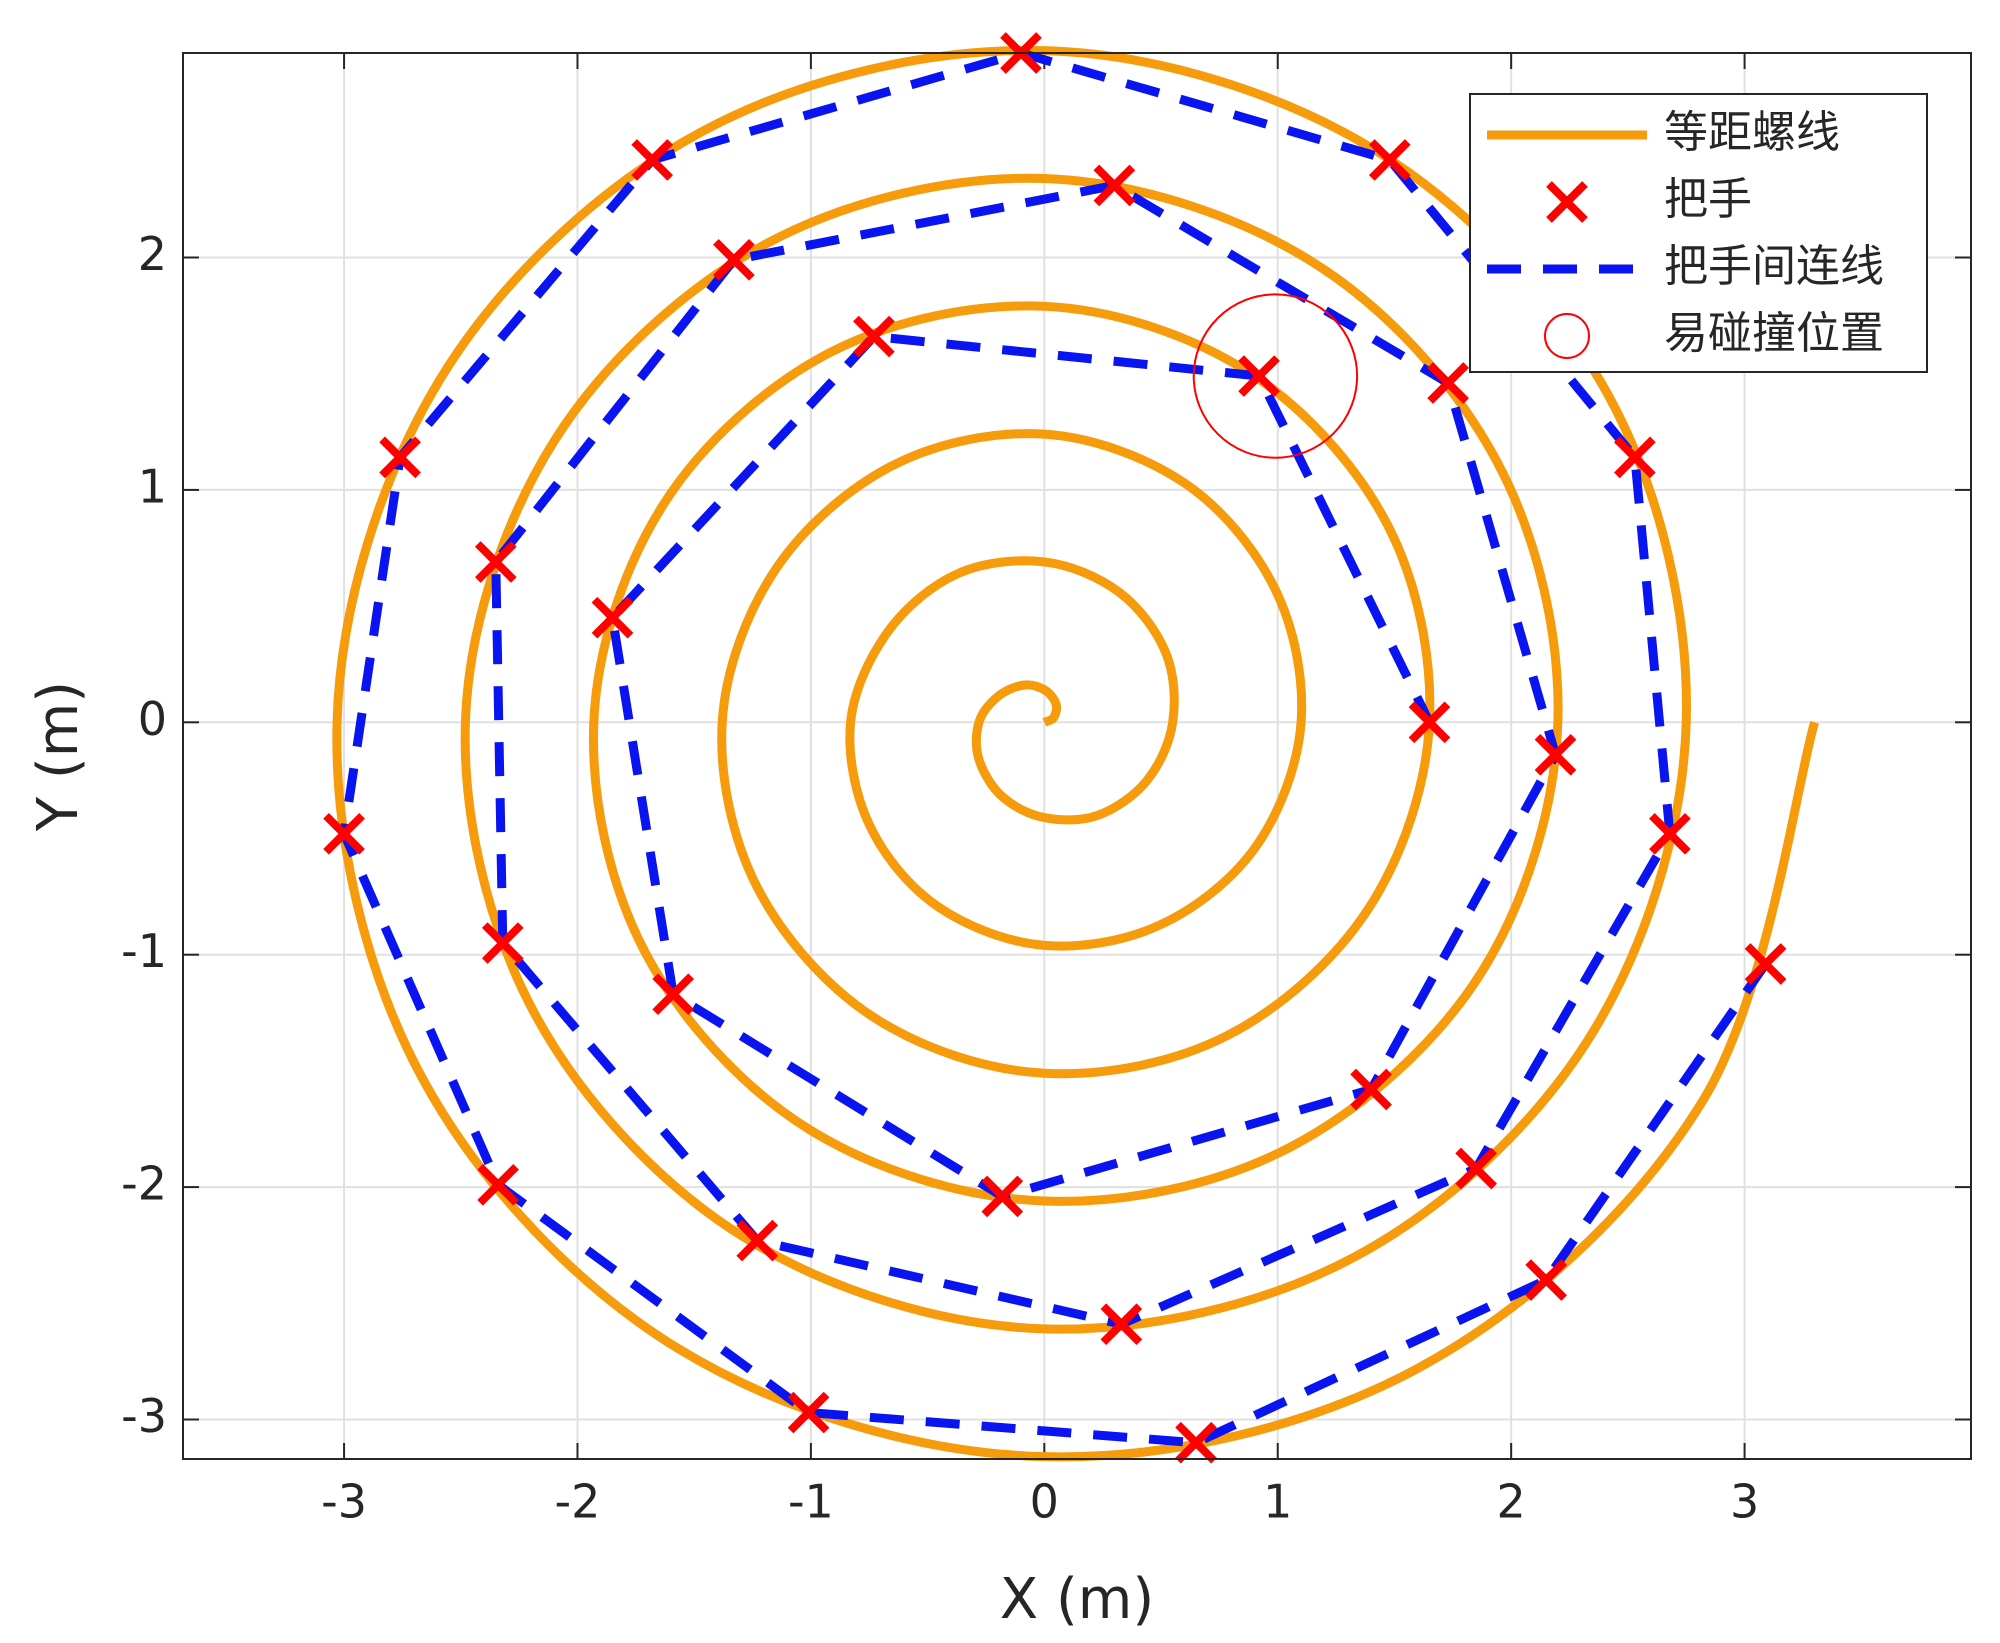 The image size is (2000, 1643). Describe the element at coordinates (1511, 1502) in the screenshot. I see `x-tick-label: 2` at that location.